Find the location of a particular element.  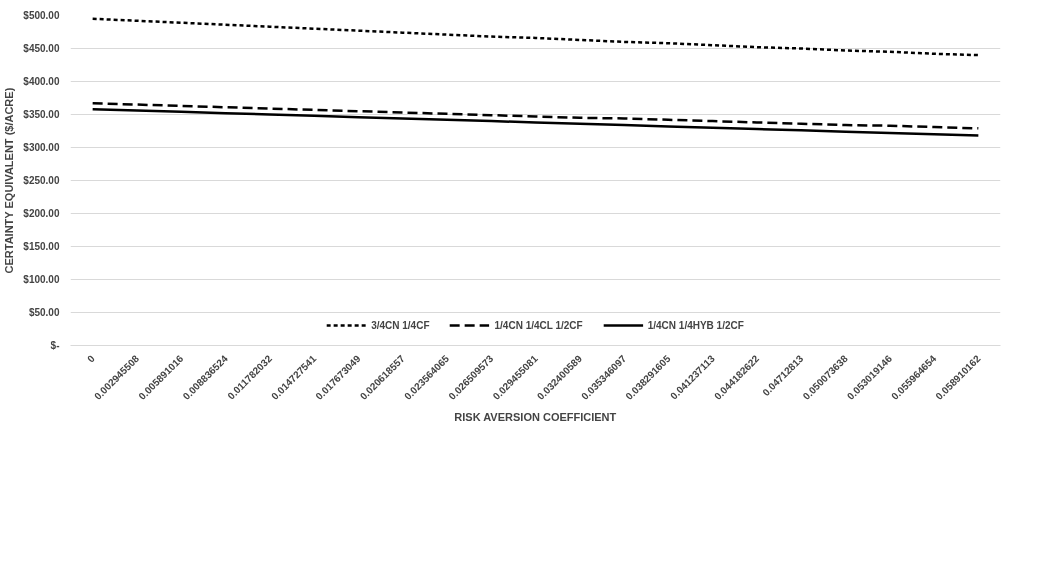

legend-label: 1/4CN 1/4HYB 1/2CF is located at coordinates (695, 325).